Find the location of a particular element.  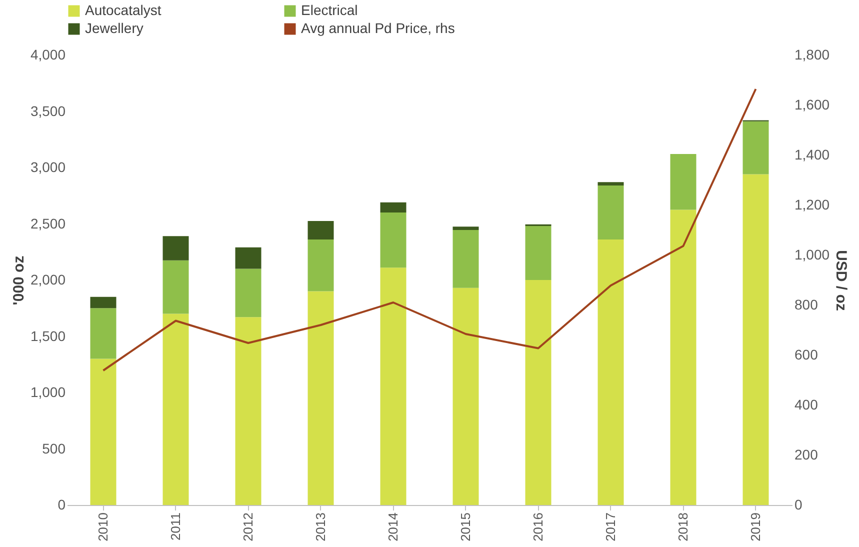

x-tick-label: 2012 is located at coordinates (248, 527).